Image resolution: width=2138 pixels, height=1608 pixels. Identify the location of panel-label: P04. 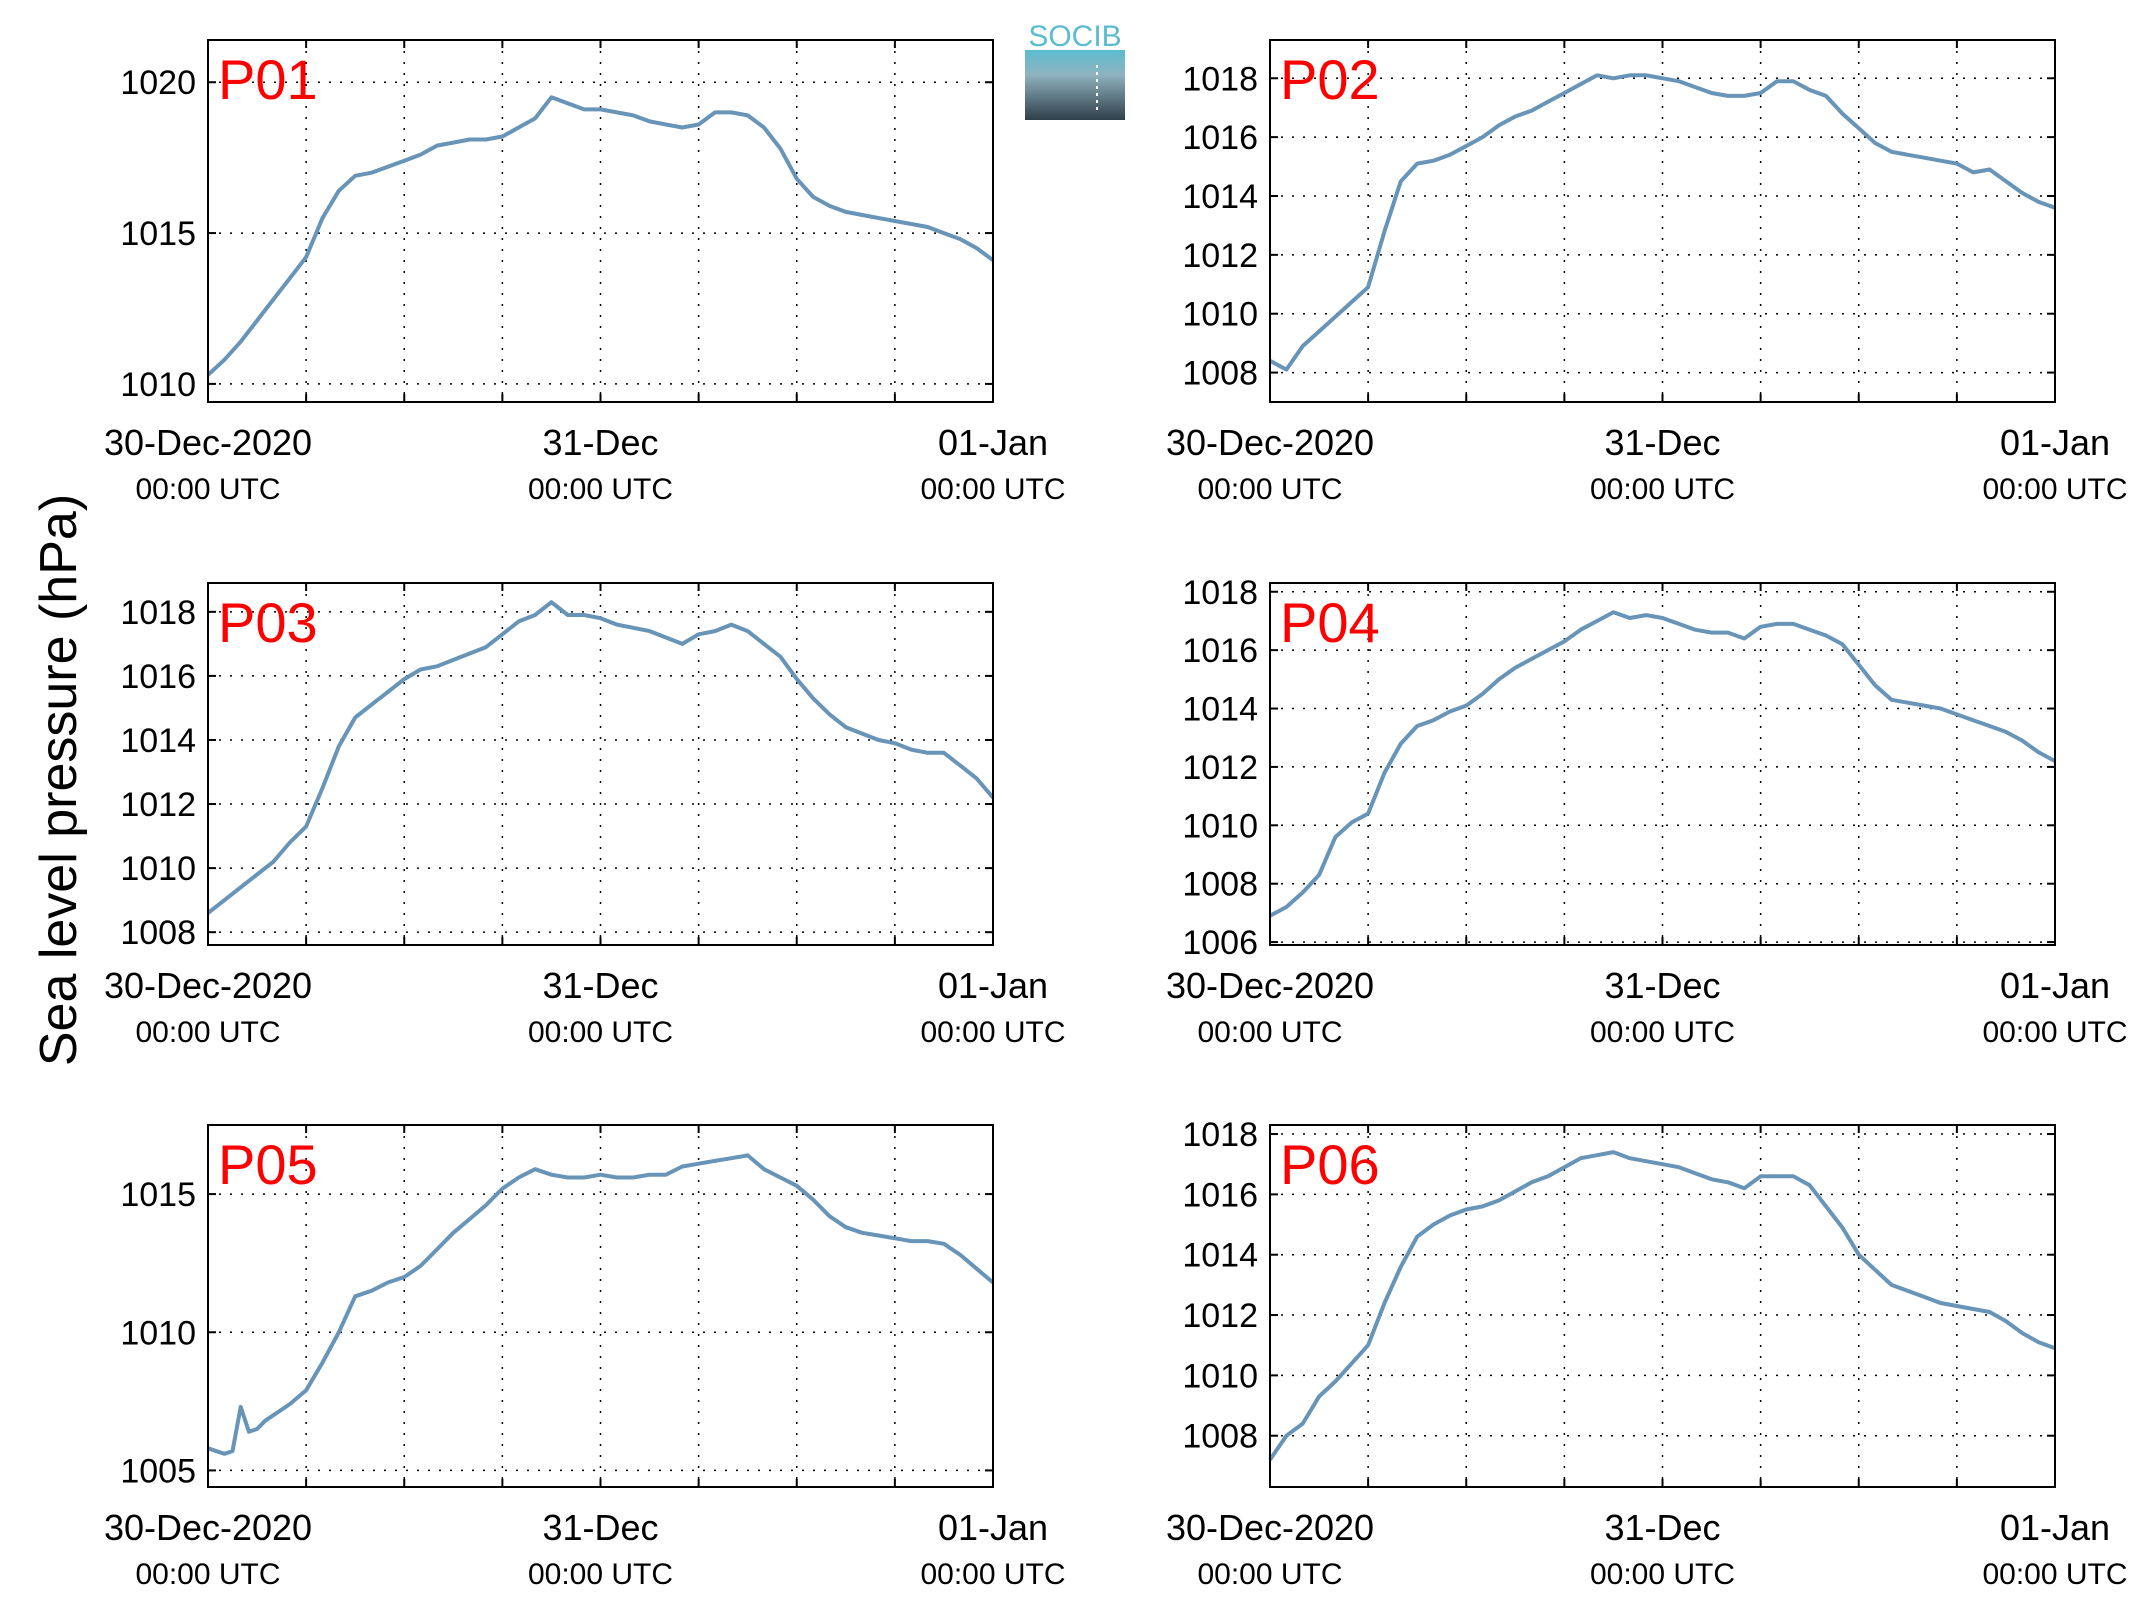
(1330, 622).